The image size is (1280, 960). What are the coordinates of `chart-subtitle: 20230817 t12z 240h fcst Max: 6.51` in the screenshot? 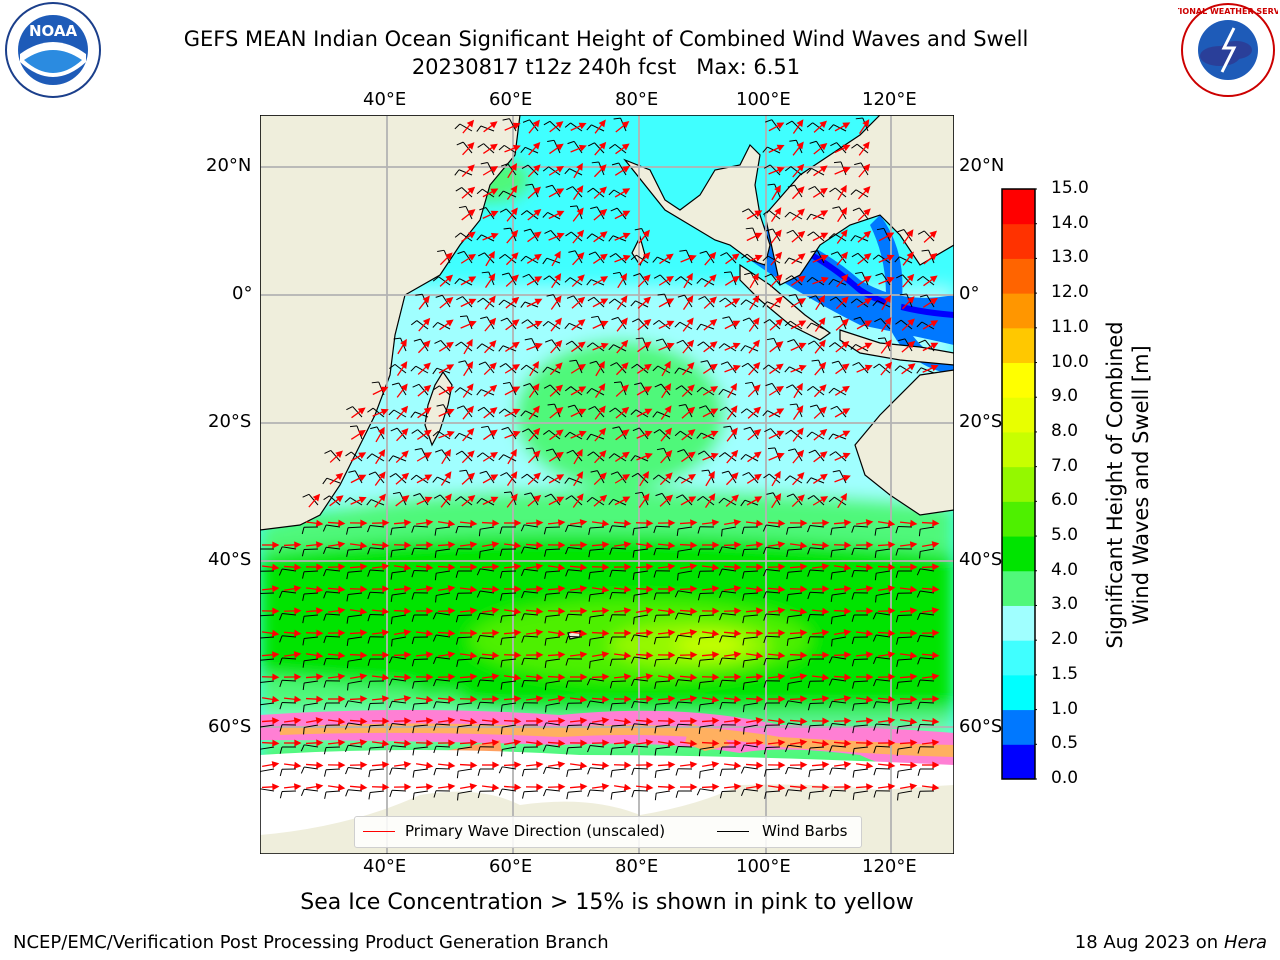 It's located at (606, 67).